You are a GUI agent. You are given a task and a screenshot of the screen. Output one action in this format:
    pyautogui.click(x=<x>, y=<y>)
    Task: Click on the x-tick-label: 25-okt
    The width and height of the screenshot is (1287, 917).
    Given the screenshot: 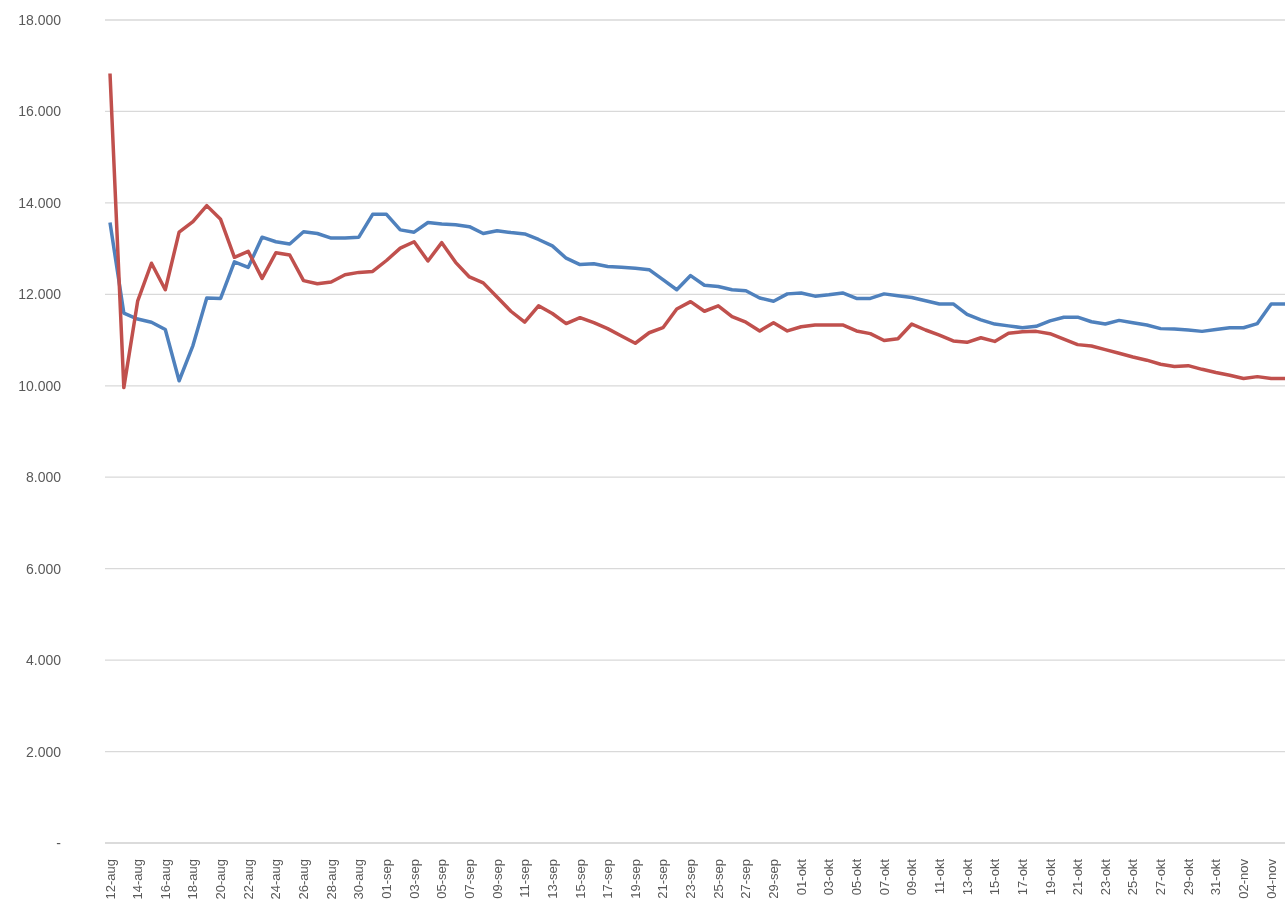 What is the action you would take?
    pyautogui.click(x=1133, y=877)
    